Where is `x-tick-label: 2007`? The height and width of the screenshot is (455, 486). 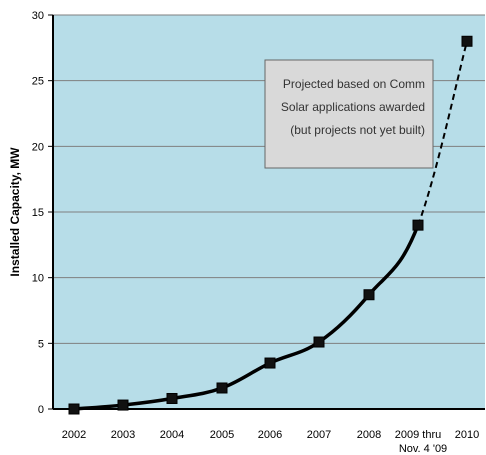
x-tick-label: 2007 is located at coordinates (319, 435).